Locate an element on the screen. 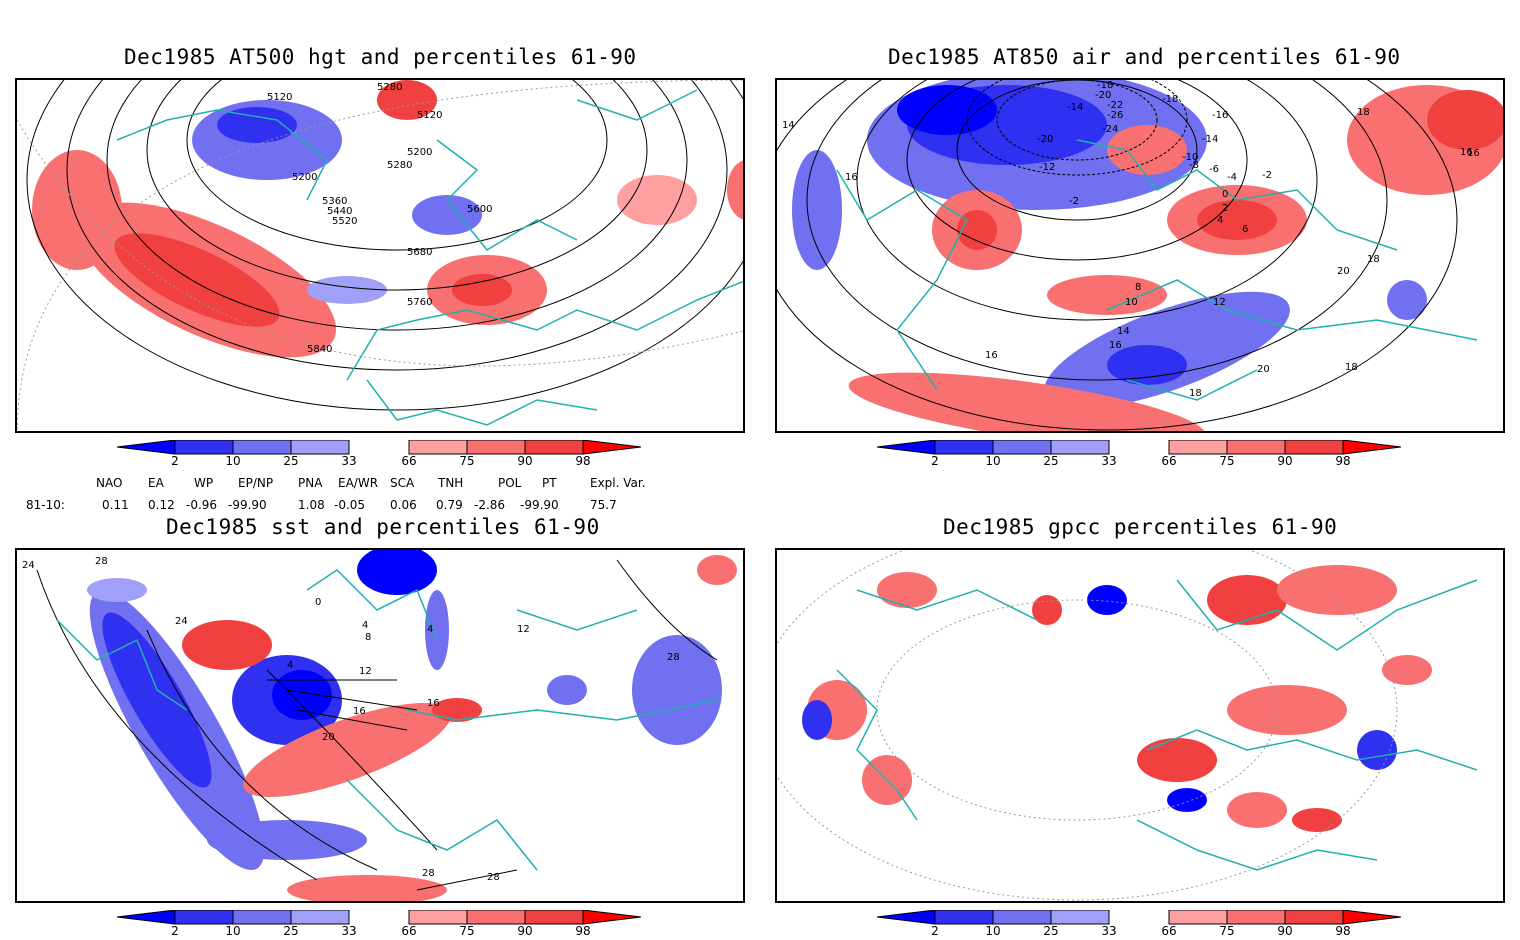 The height and width of the screenshot is (940, 1520). index-value-explvar: 75.7 is located at coordinates (603, 505).